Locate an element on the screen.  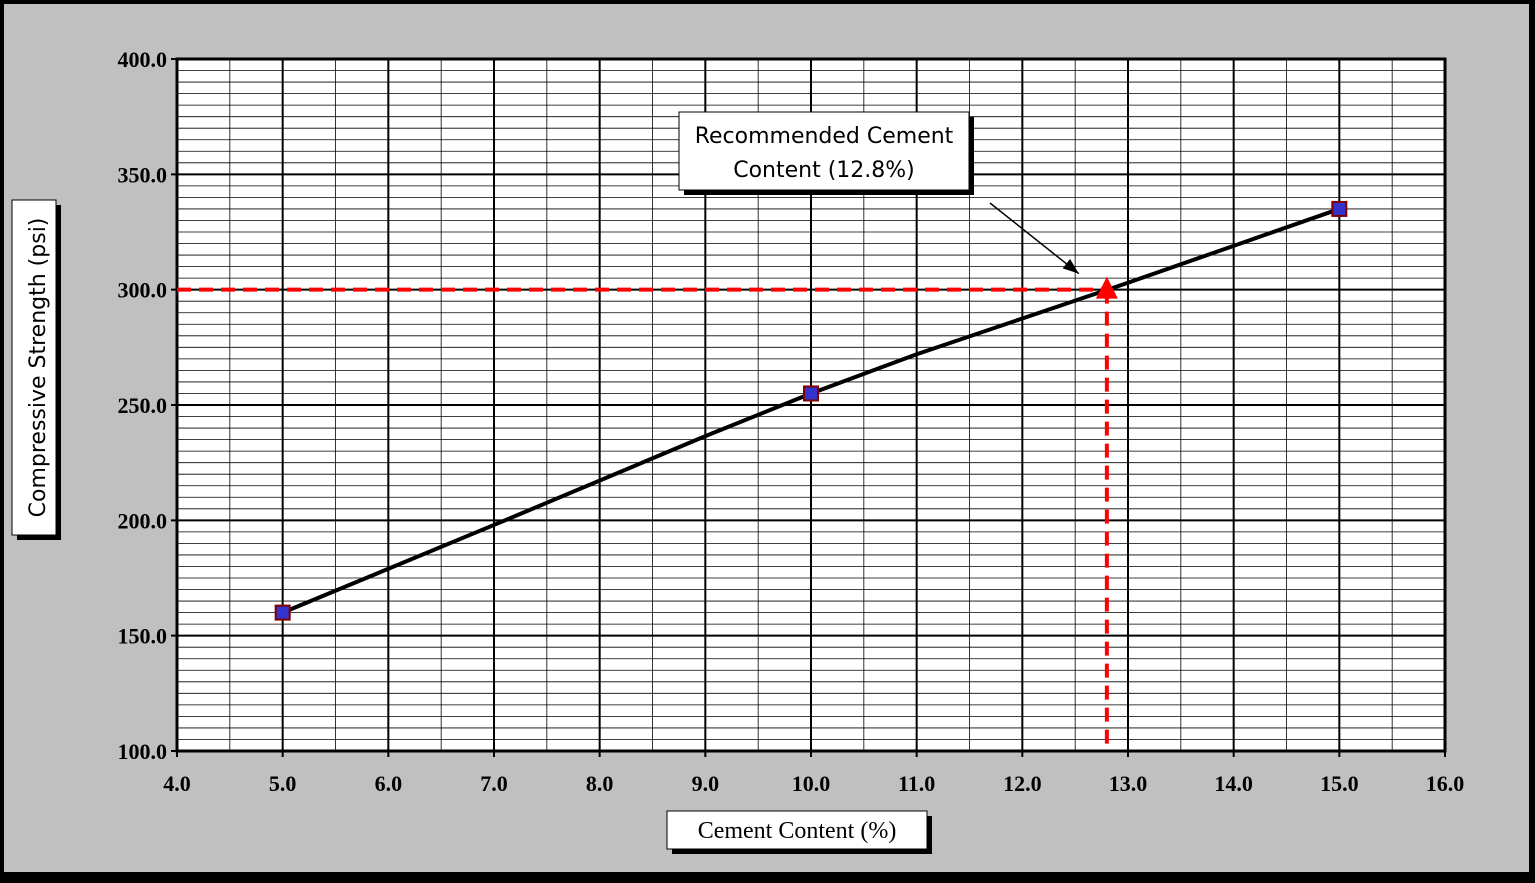
y-tick-label: 300.0 is located at coordinates (143, 290).